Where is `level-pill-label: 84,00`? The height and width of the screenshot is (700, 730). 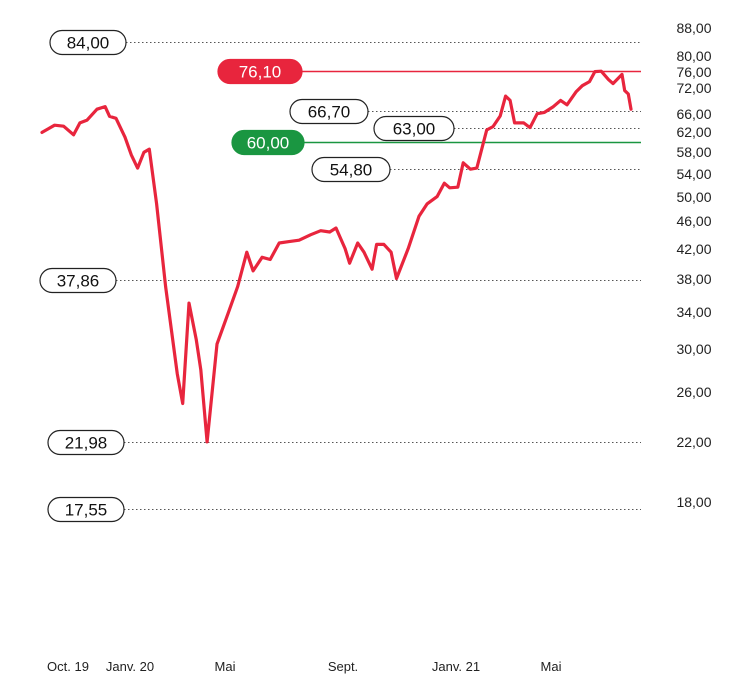
level-pill-label: 84,00 is located at coordinates (88, 43).